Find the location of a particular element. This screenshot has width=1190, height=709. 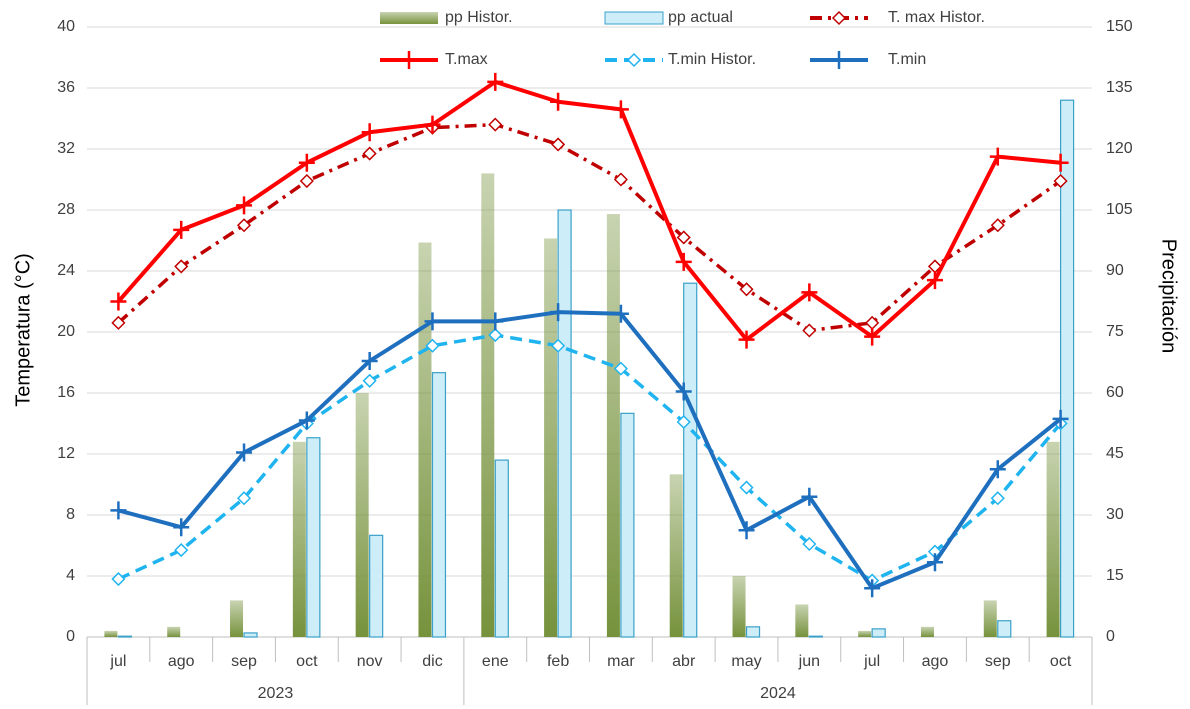

legend-label: T.min Histor. is located at coordinates (712, 59).